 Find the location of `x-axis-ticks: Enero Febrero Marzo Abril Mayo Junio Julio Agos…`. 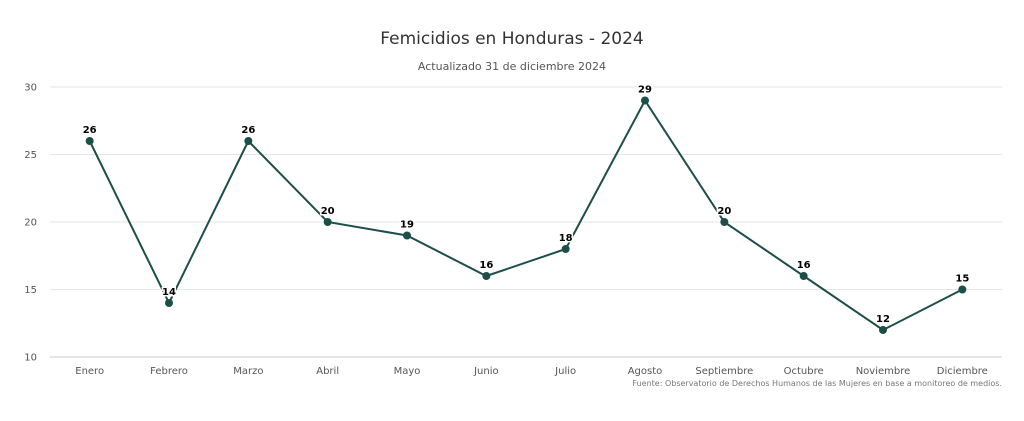

x-axis-ticks: Enero Febrero Marzo Abril Mayo Junio Julio Agos… is located at coordinates (531, 371).